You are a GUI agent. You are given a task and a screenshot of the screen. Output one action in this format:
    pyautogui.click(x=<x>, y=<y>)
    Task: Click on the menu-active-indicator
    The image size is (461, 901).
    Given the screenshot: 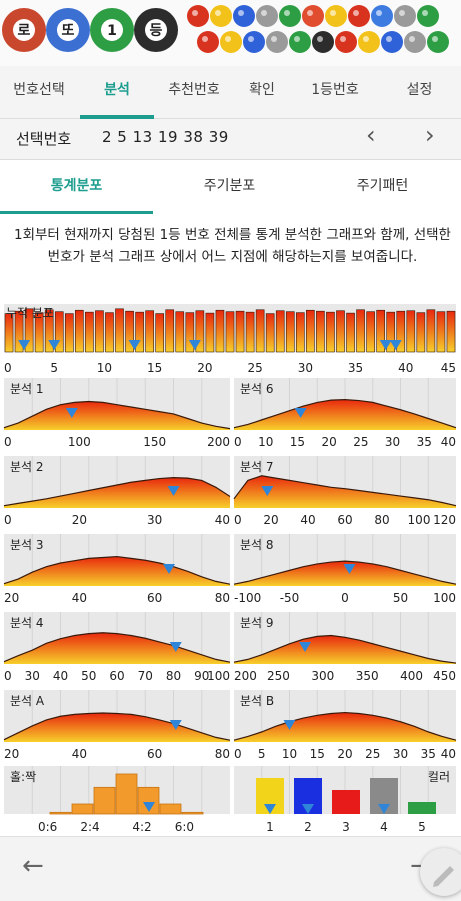 What is the action you would take?
    pyautogui.click(x=117, y=117)
    